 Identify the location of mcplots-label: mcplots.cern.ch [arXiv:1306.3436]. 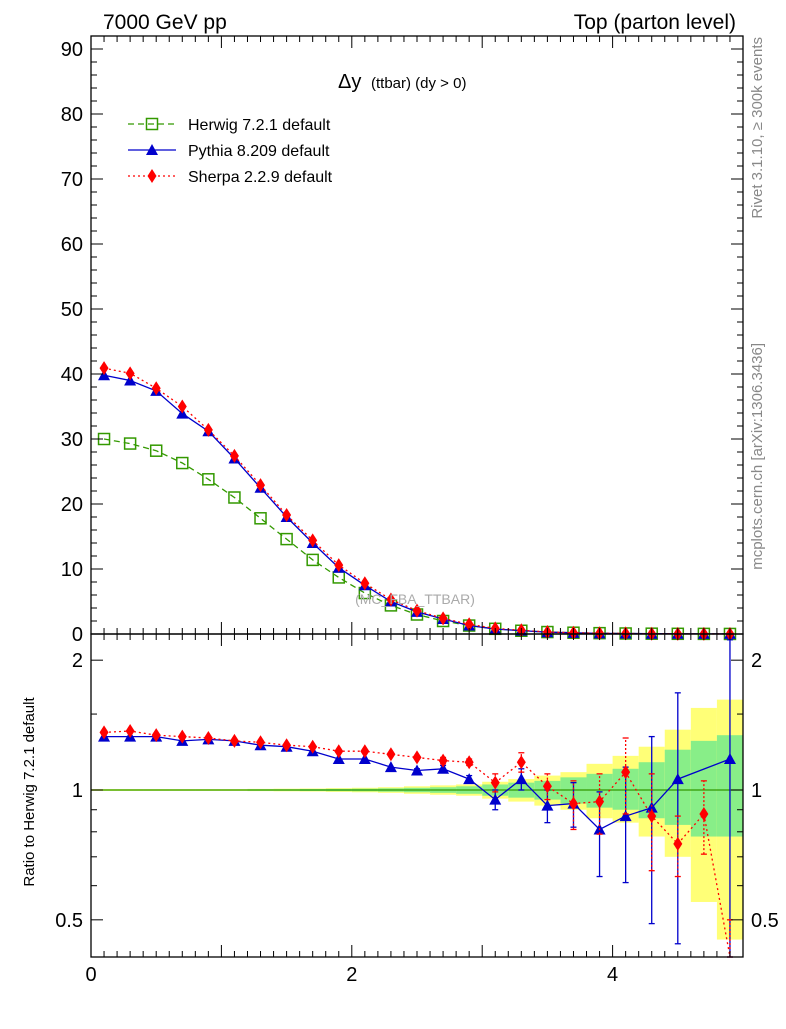
(757, 456).